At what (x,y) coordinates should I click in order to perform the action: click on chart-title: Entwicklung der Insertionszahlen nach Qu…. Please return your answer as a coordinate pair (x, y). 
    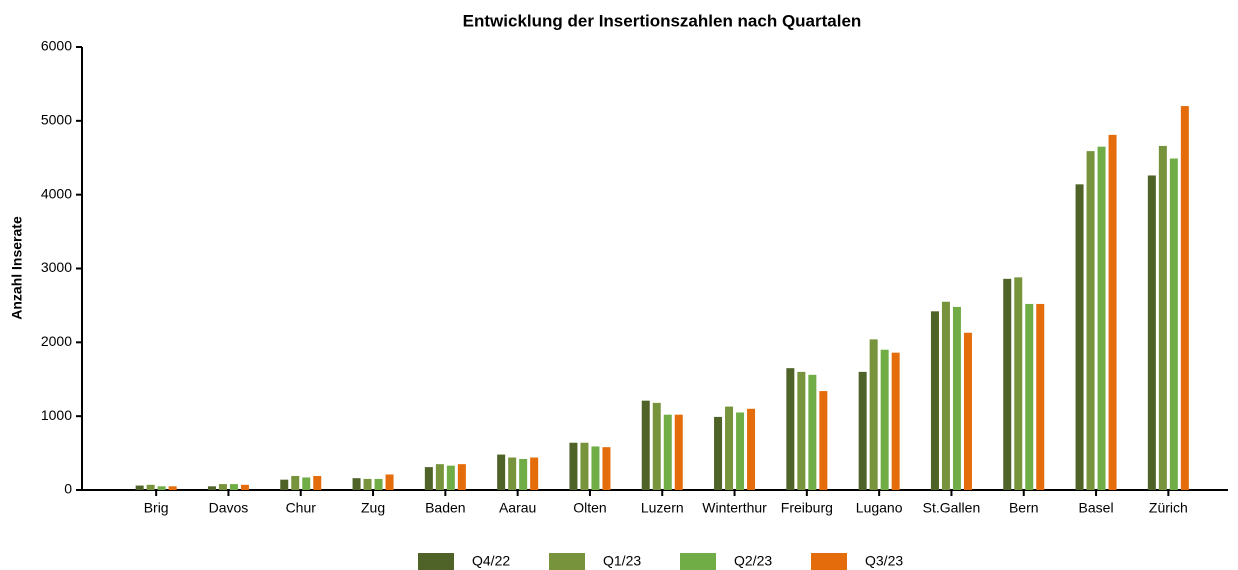
    Looking at the image, I should click on (662, 20).